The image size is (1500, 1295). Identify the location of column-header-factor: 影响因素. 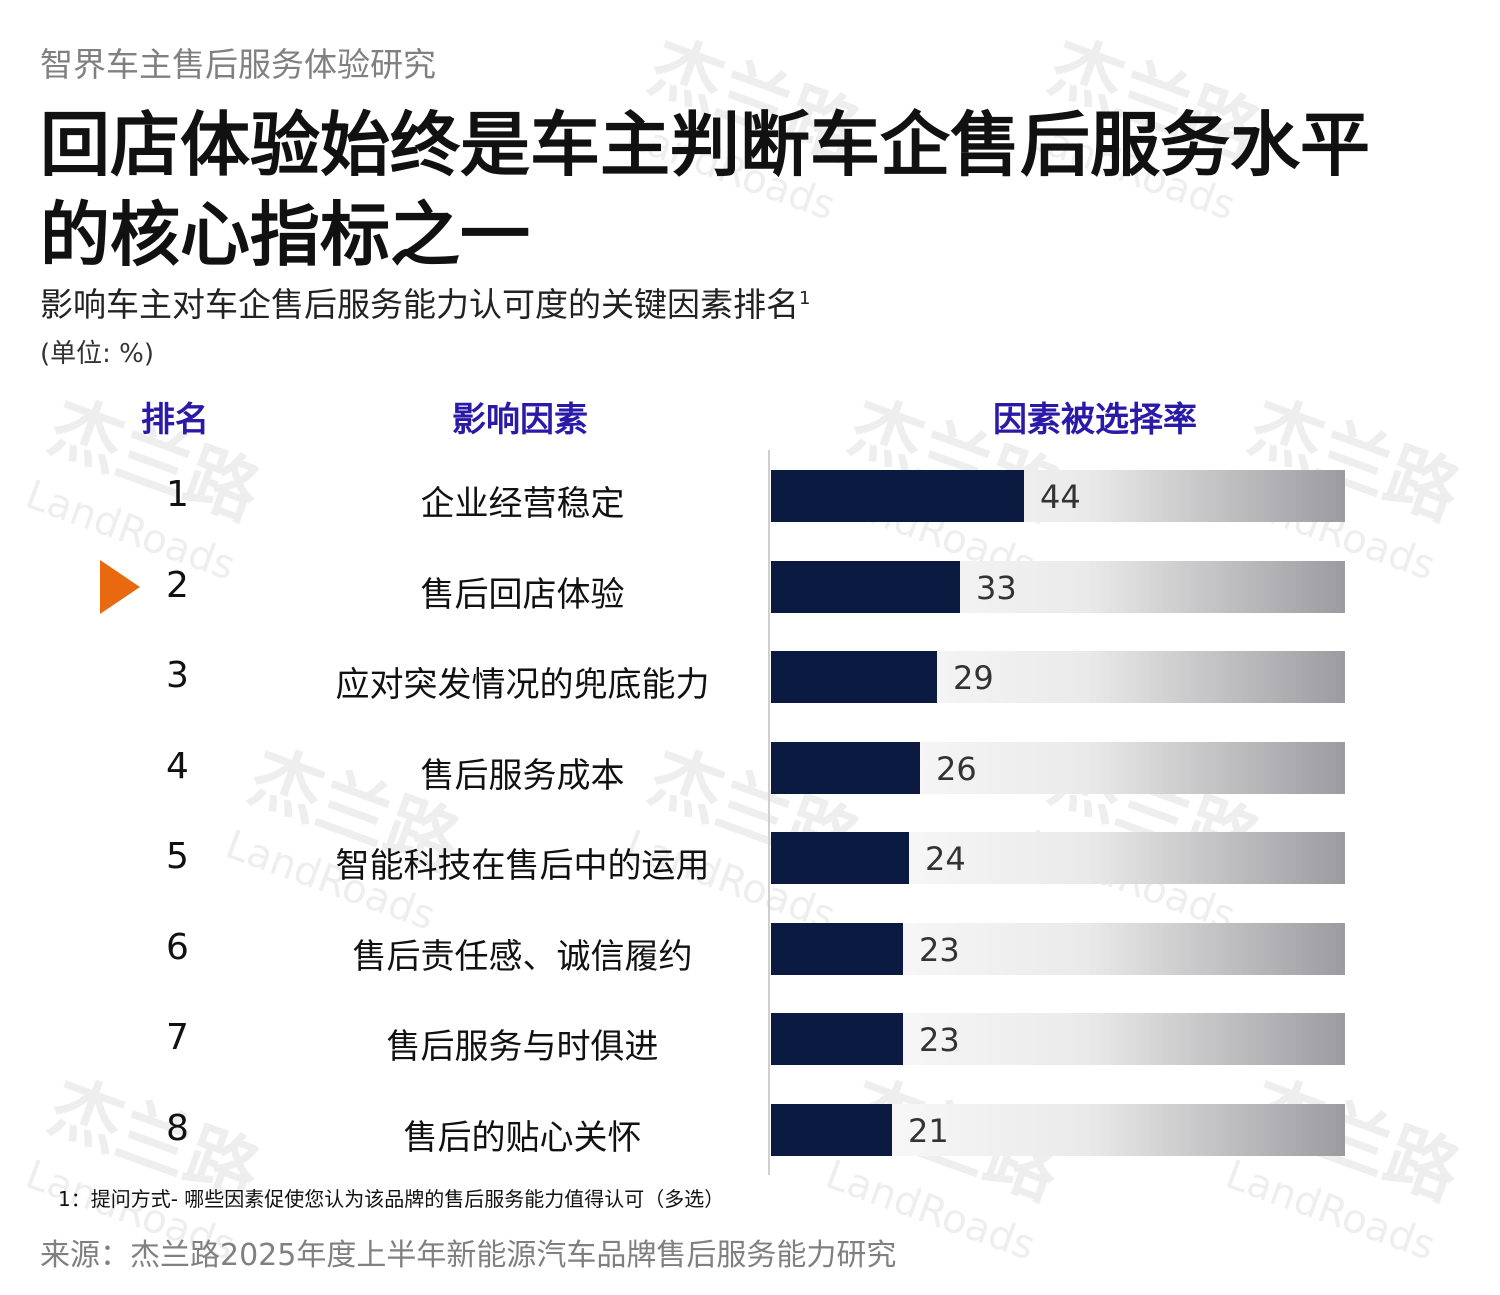
(520, 420).